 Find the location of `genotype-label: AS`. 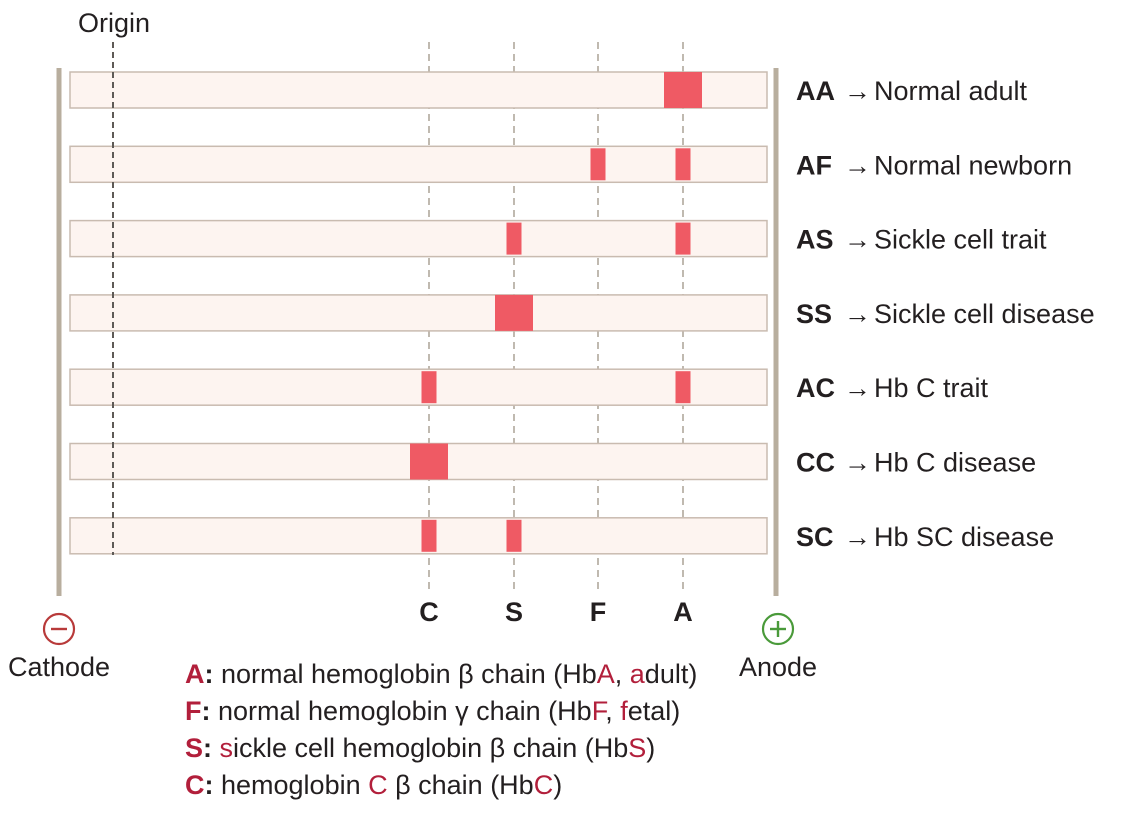

genotype-label: AS is located at coordinates (815, 240).